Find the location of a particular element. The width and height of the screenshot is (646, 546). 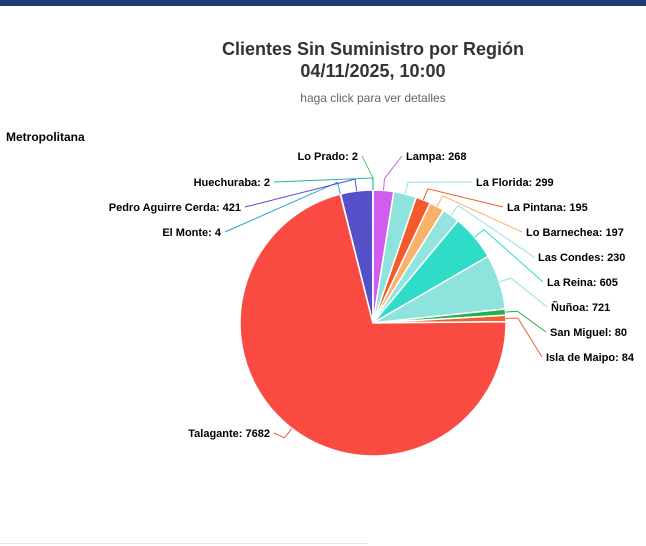

data-label-las-condes: Las Condes: 230 is located at coordinates (581, 258).